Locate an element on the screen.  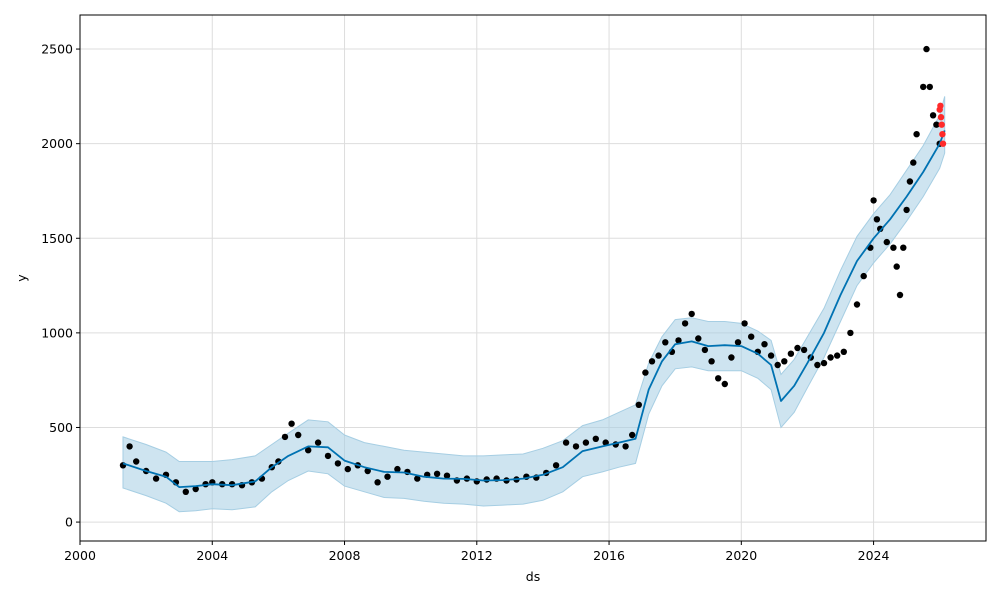
y-tick-label: 1500 is located at coordinates (57, 238).